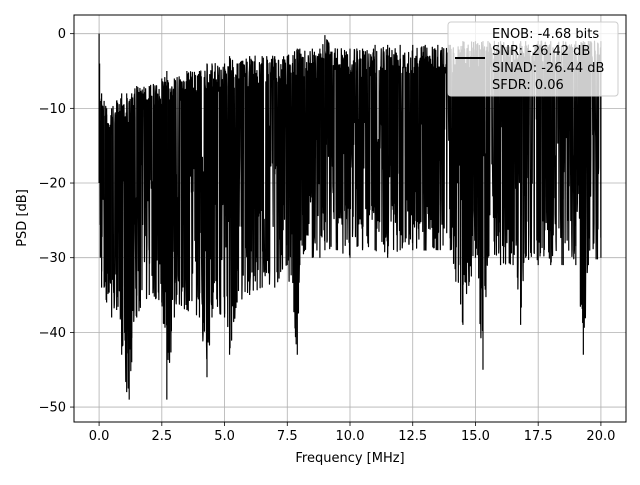 The height and width of the screenshot is (485, 640). Describe the element at coordinates (538, 436) in the screenshot. I see `x-tick-label: 17.5` at that location.